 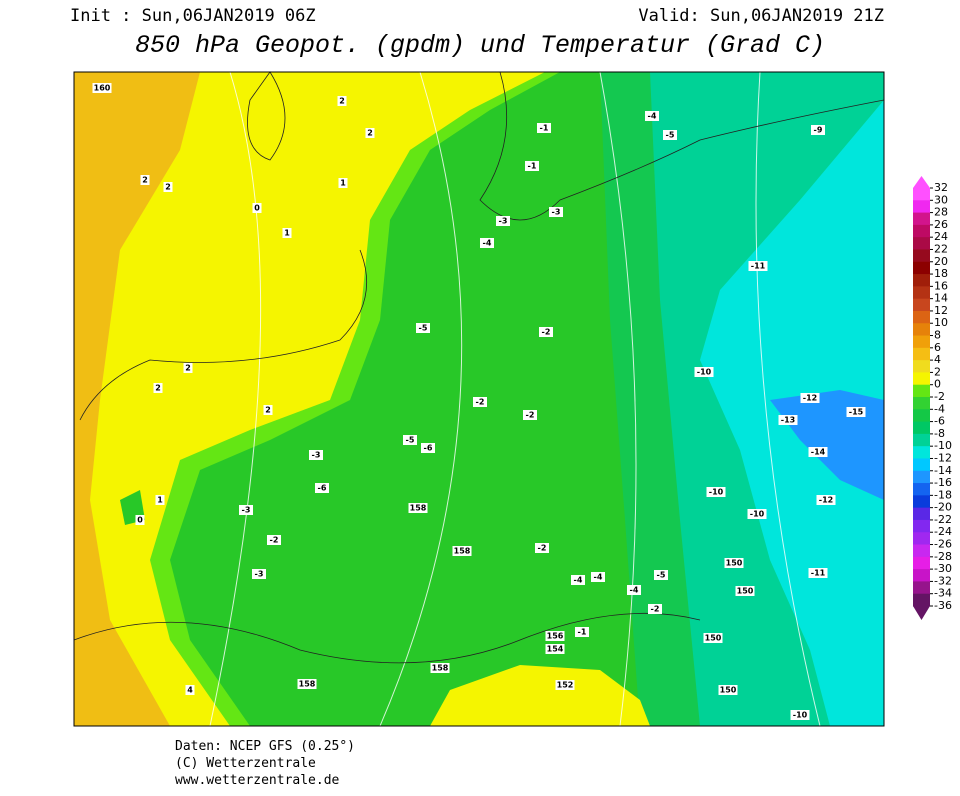 I want to click on init-time: Init : Sun,06JAN2019 06Z, so click(x=193, y=16).